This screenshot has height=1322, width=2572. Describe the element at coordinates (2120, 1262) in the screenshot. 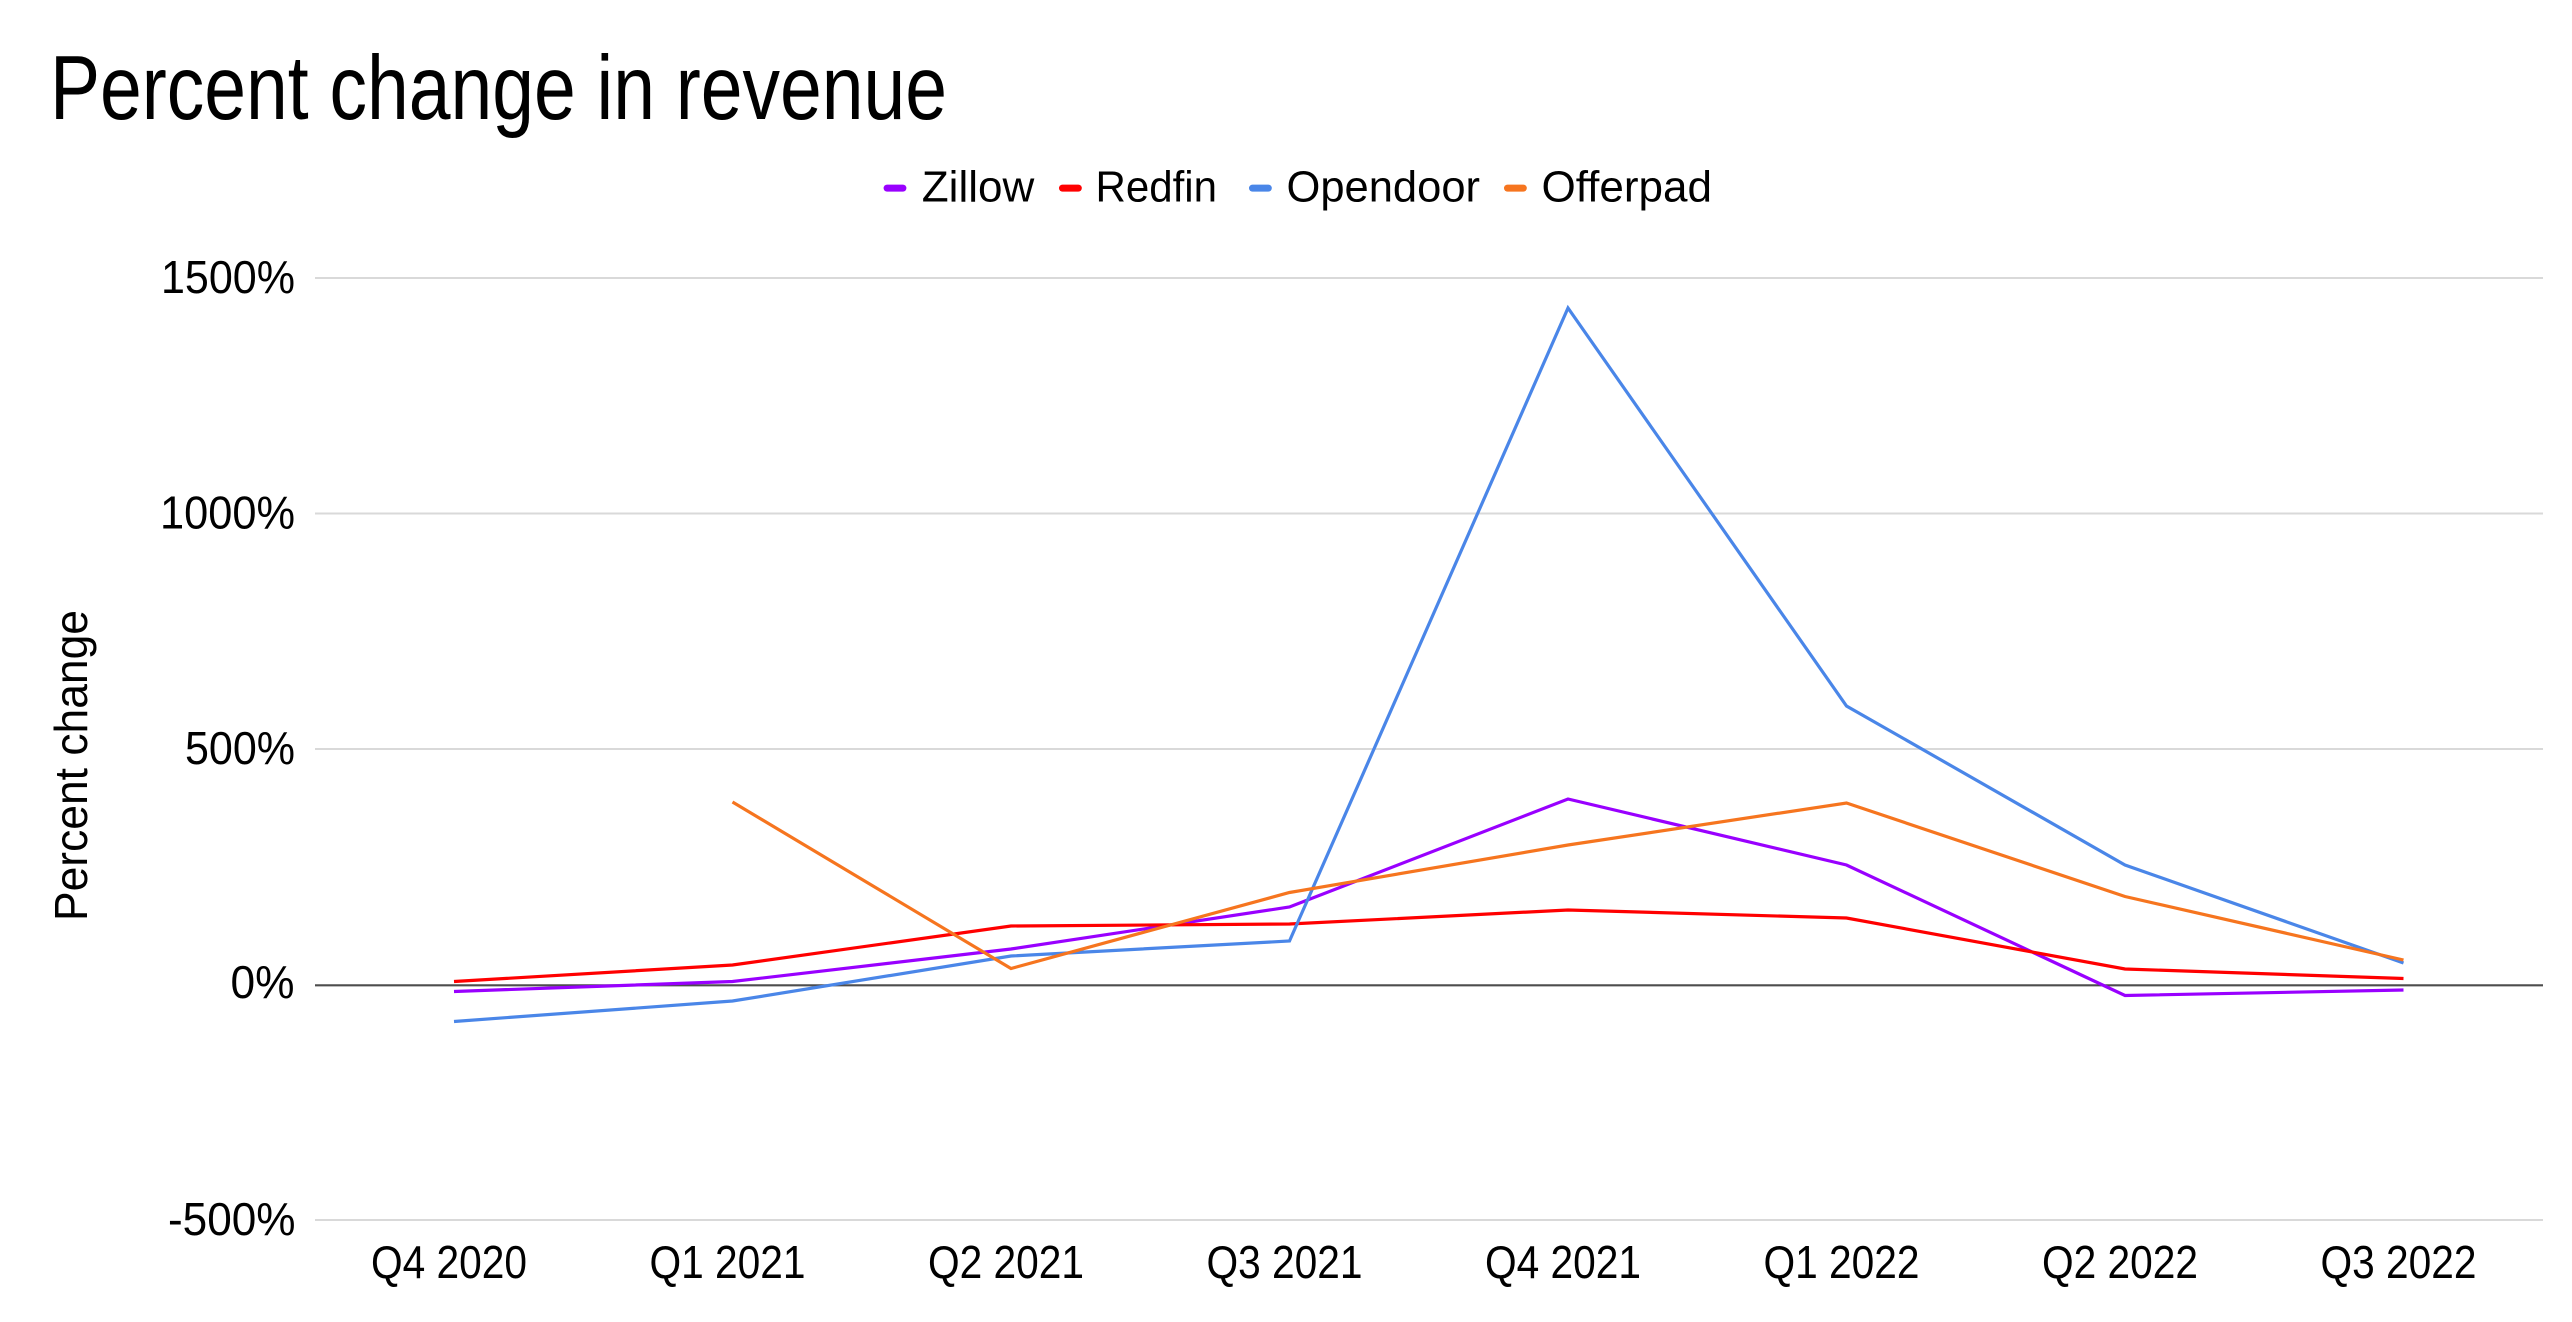

I see `svg-text: Q2 2022` at that location.